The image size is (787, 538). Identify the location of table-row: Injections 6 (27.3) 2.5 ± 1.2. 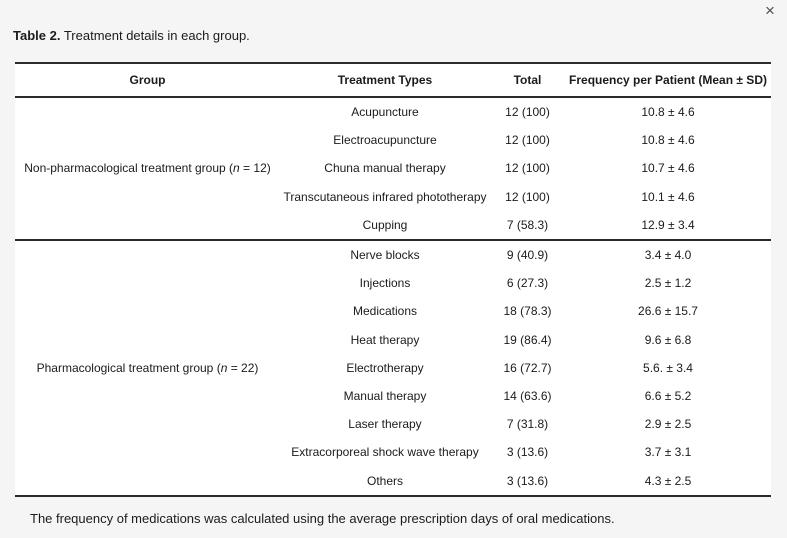
(393, 283).